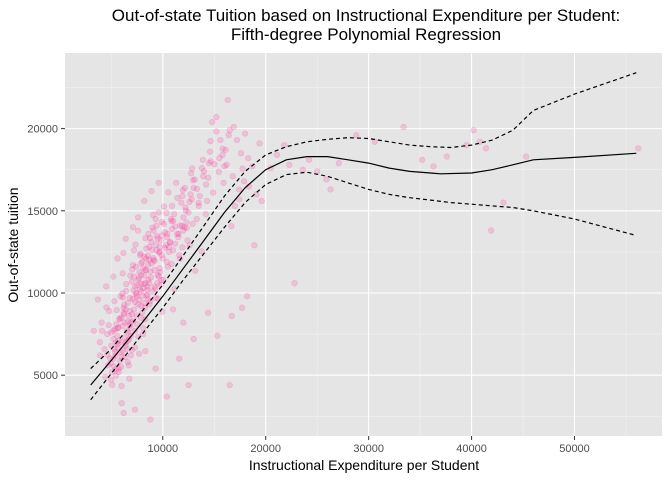 The width and height of the screenshot is (672, 480). I want to click on x-axis-title: Instructional Expenditure per Student, so click(364, 465).